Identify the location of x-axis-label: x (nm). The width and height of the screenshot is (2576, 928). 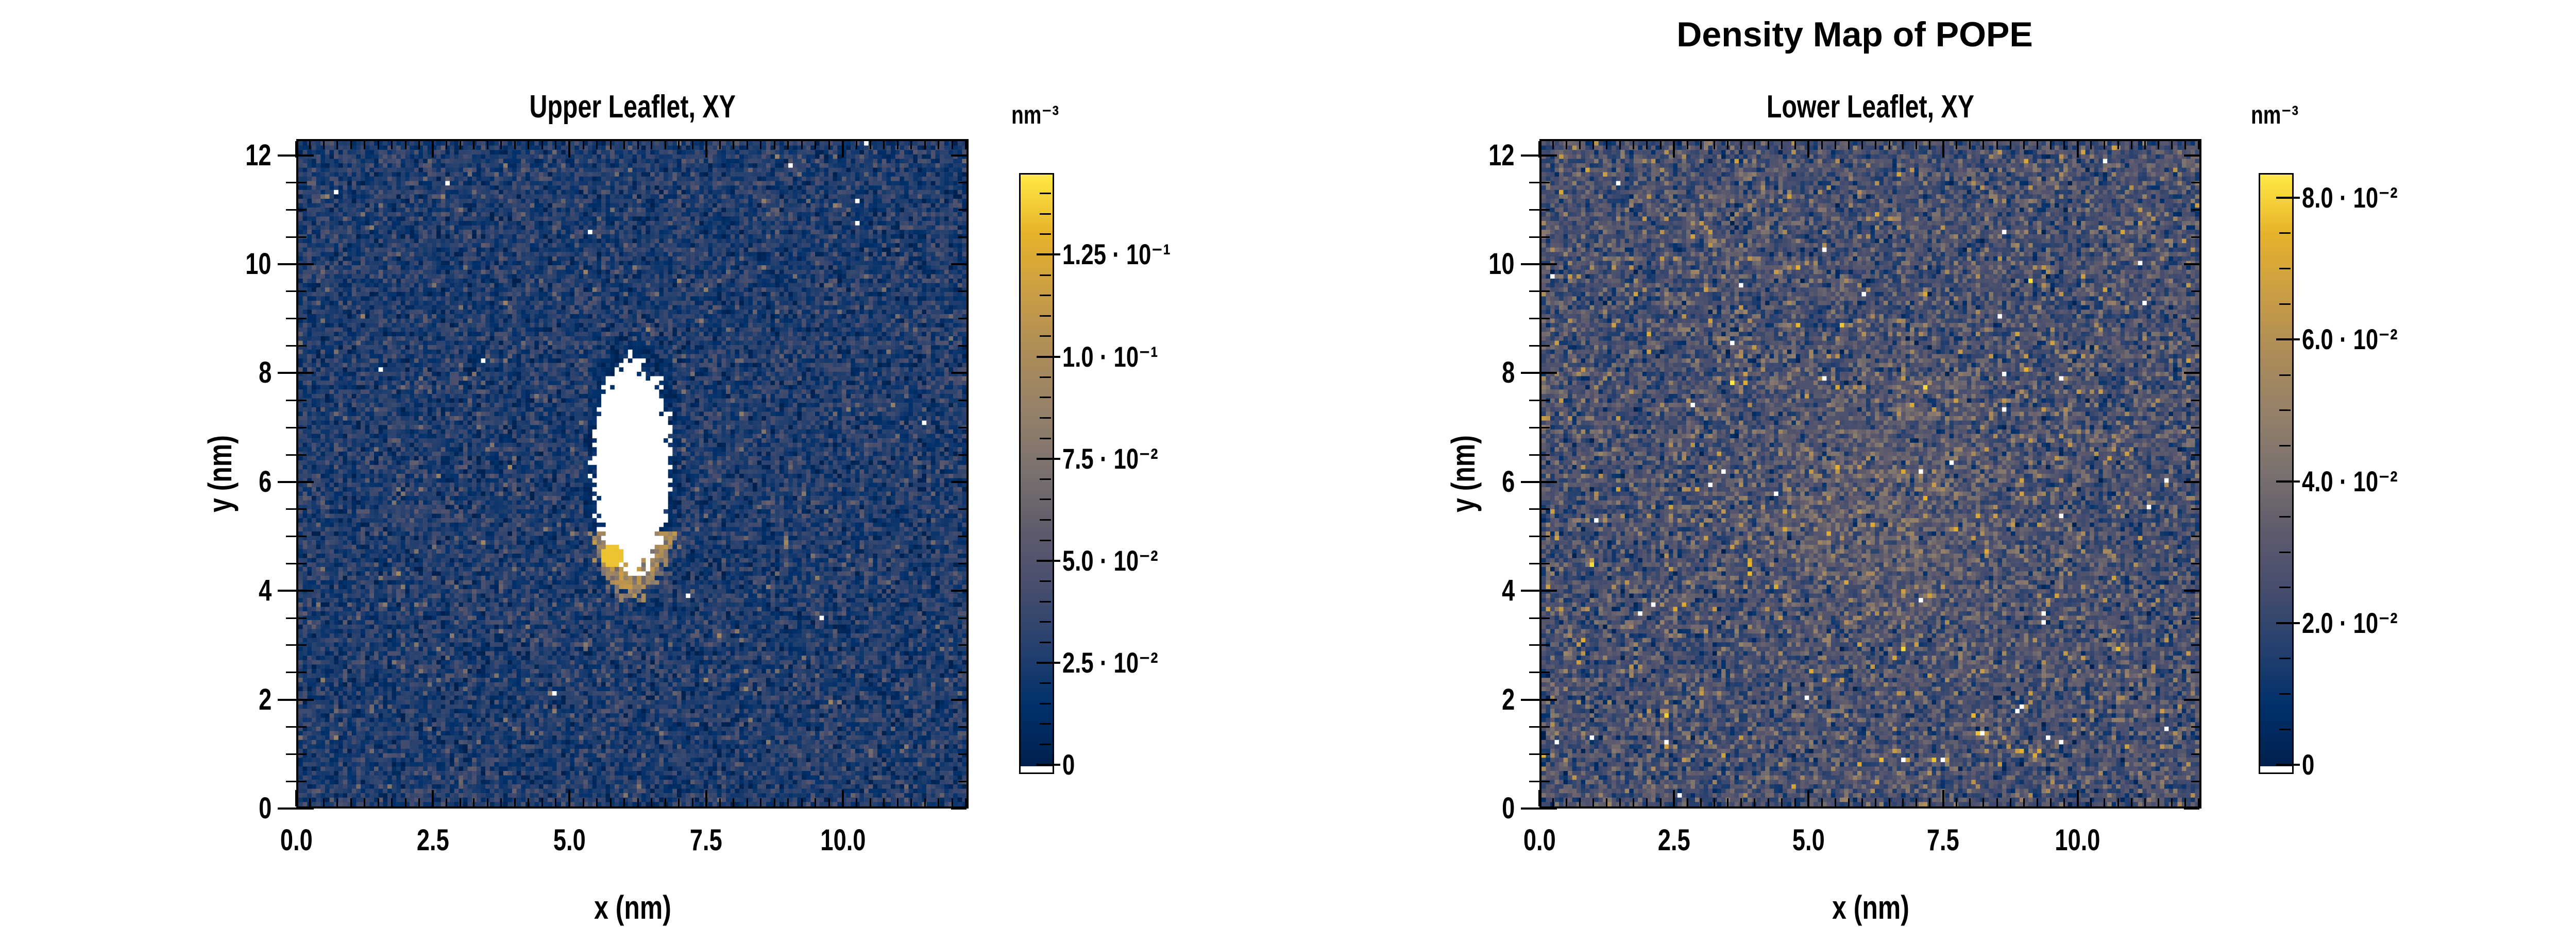
(632, 907).